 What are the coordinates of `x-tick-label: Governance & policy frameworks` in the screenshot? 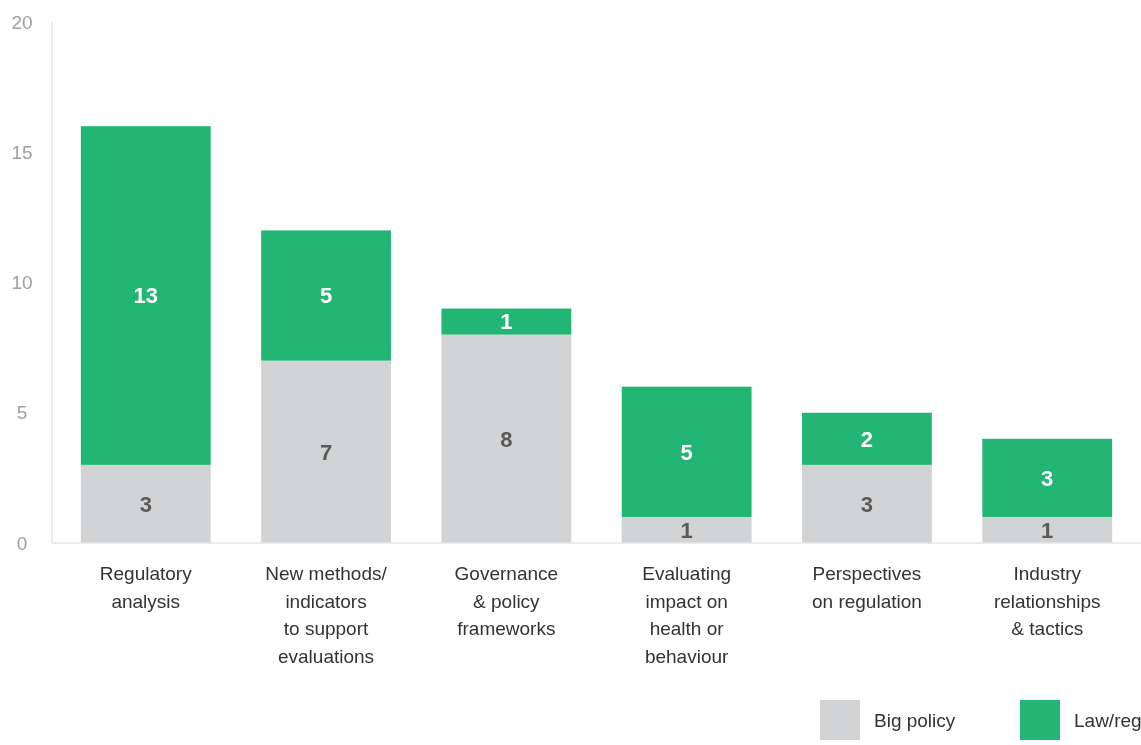 It's located at (506, 601).